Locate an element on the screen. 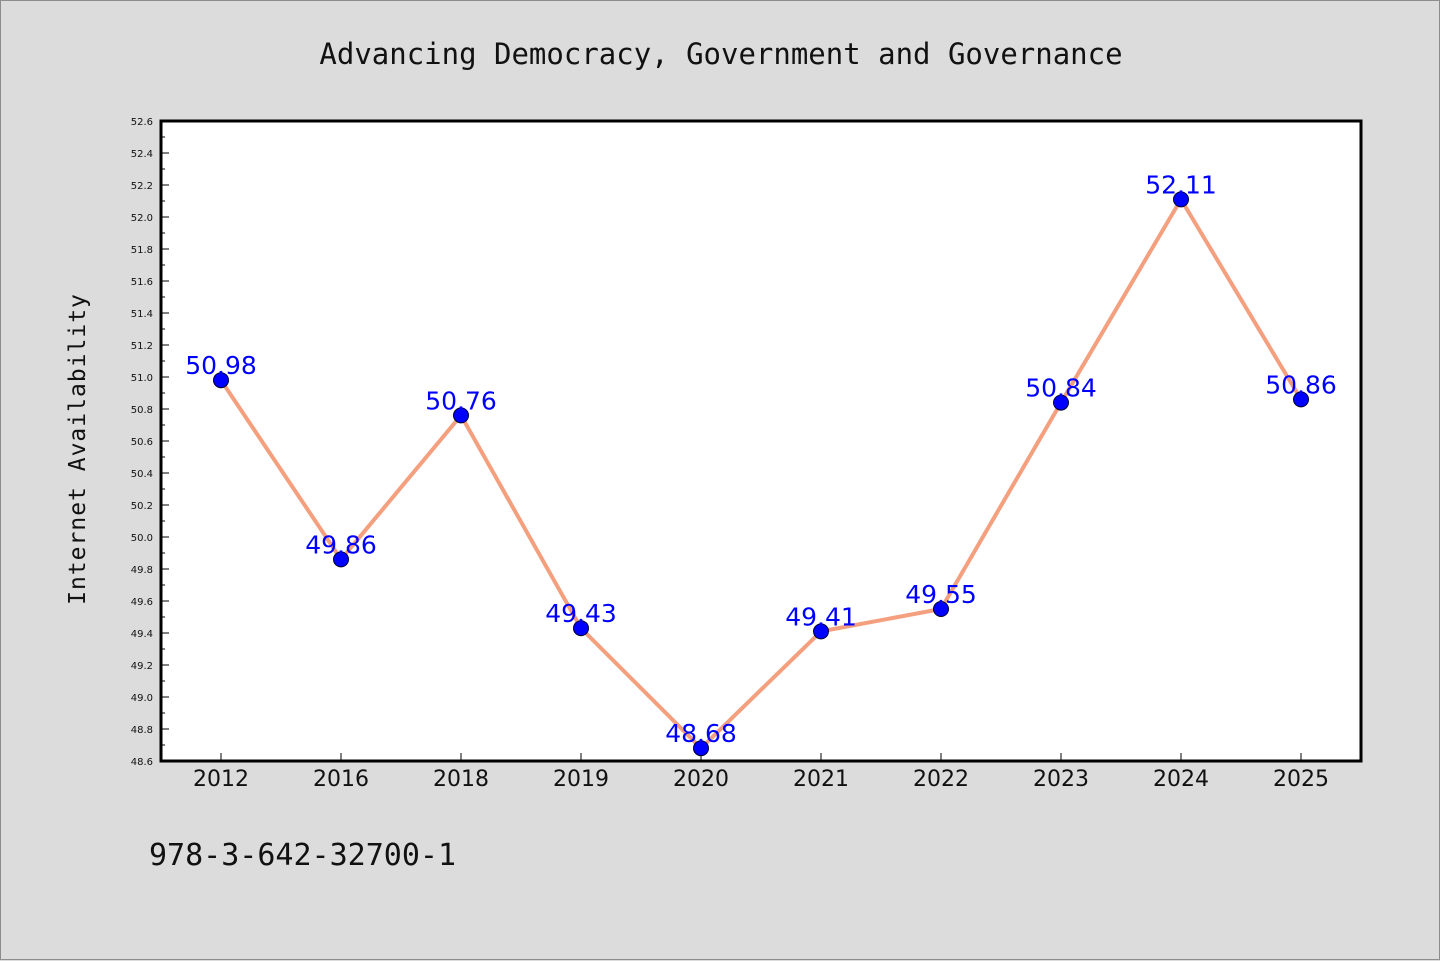 The image size is (1440, 961). data-label: 49.43 is located at coordinates (581, 613).